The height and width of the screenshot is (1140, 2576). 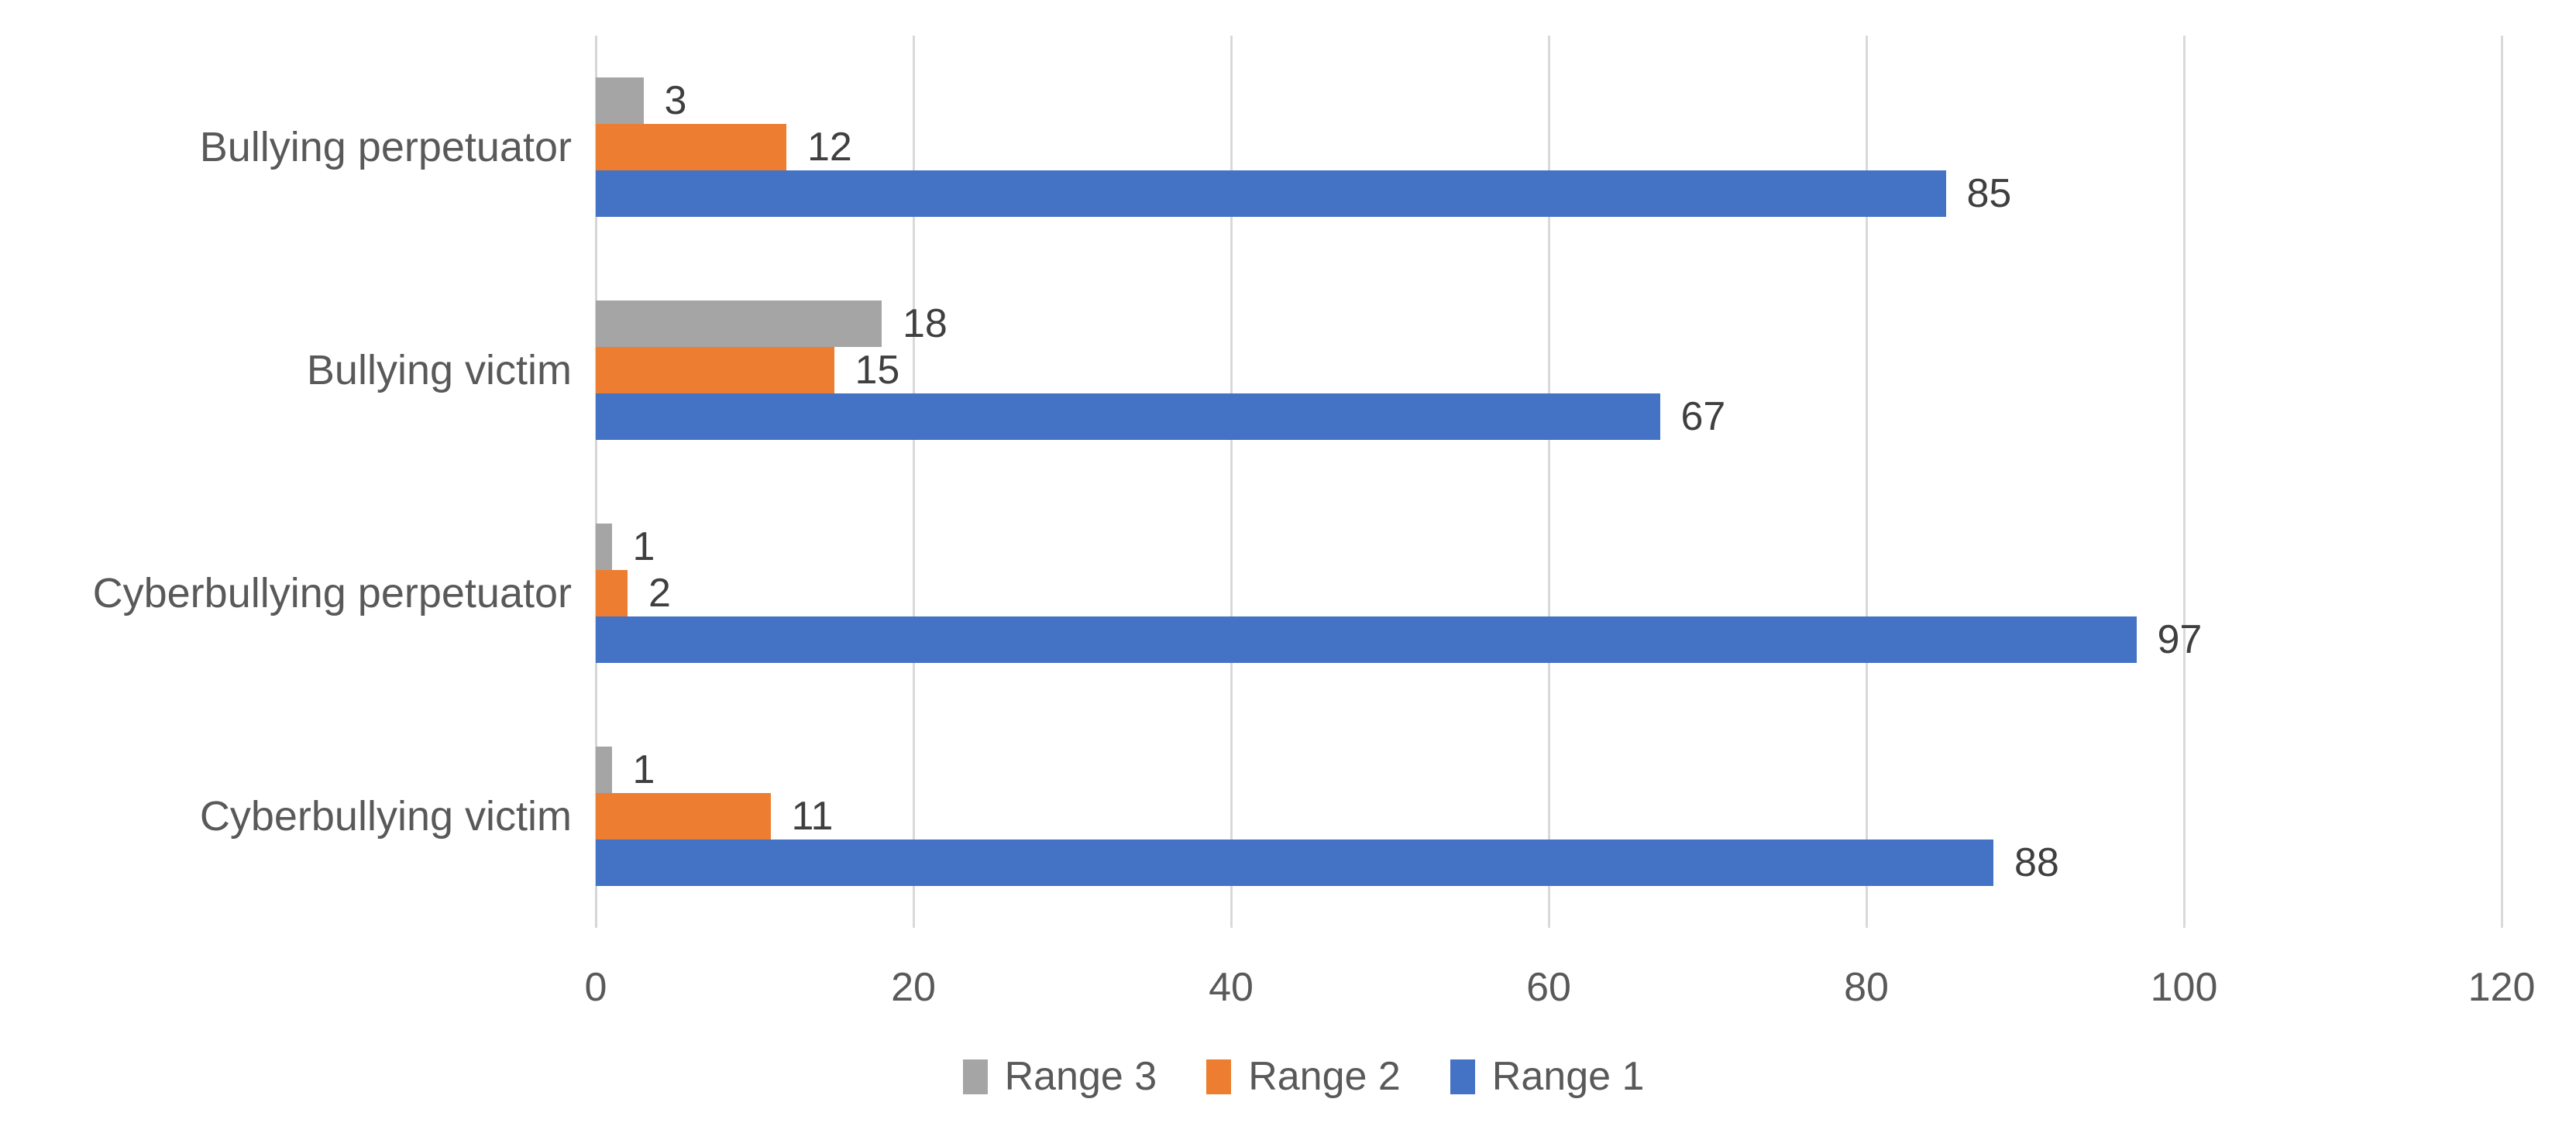 I want to click on x-axis-tick-label: 100, so click(x=2184, y=988).